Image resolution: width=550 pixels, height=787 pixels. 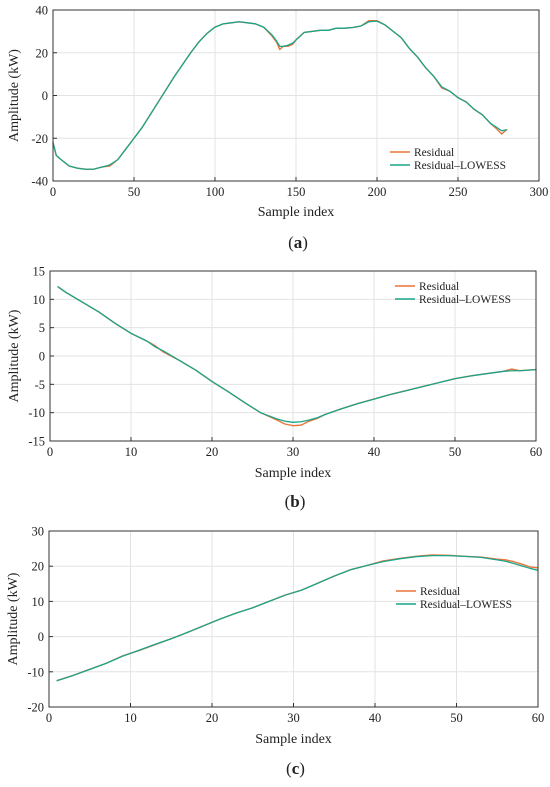 I want to click on y-tick-label: -40, so click(x=39, y=182).